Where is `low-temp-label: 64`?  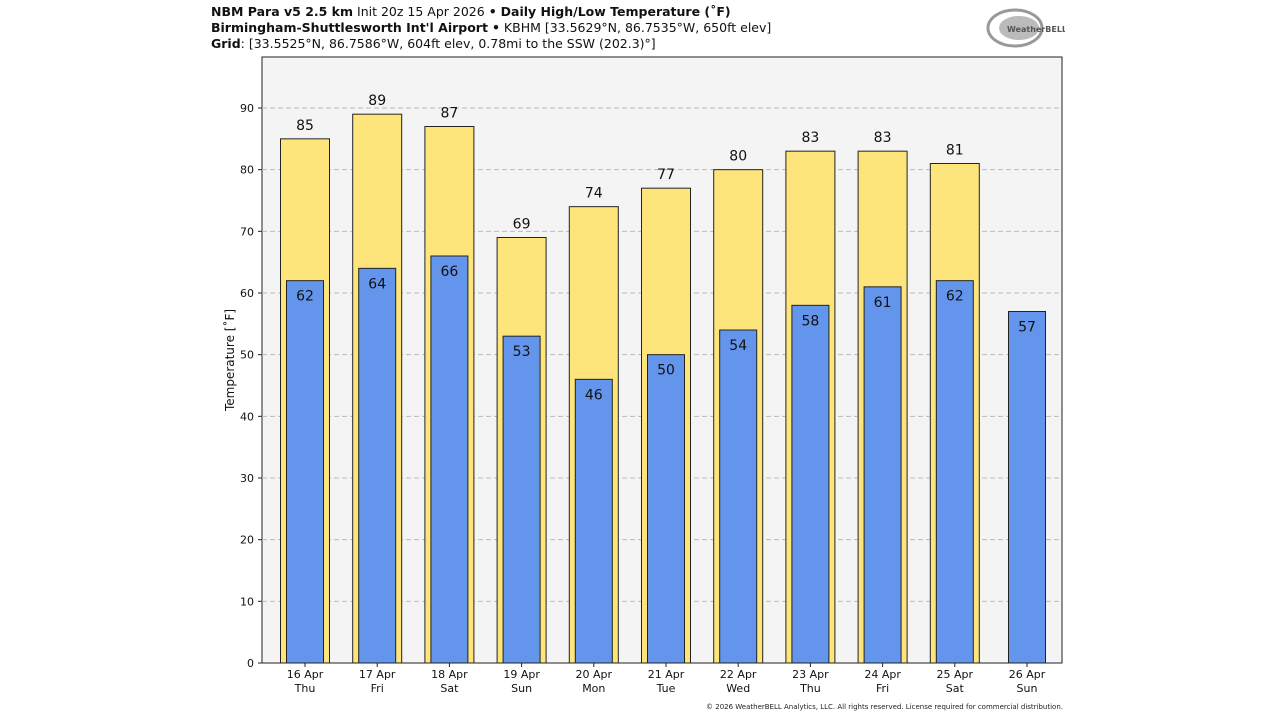
low-temp-label: 64 is located at coordinates (377, 284).